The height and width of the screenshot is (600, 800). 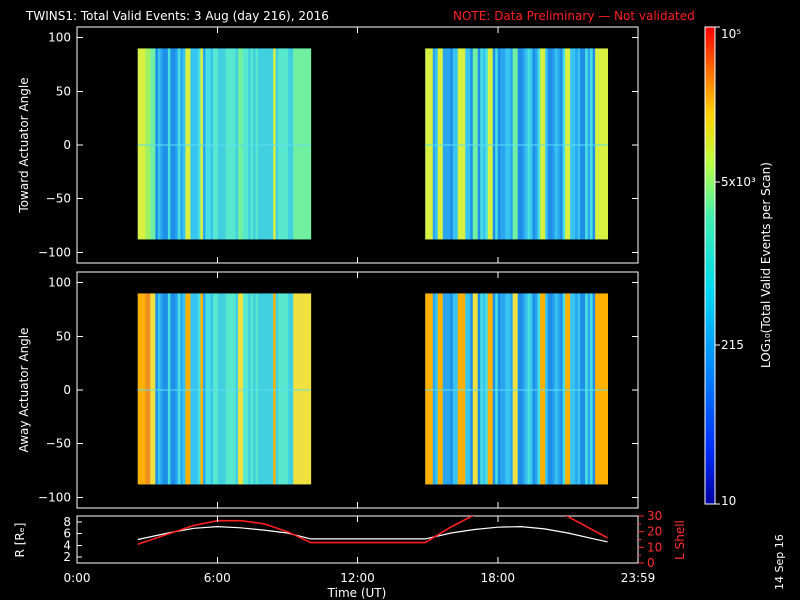 I want to click on colorbar-tick-label: 10⁵, so click(x=731, y=34).